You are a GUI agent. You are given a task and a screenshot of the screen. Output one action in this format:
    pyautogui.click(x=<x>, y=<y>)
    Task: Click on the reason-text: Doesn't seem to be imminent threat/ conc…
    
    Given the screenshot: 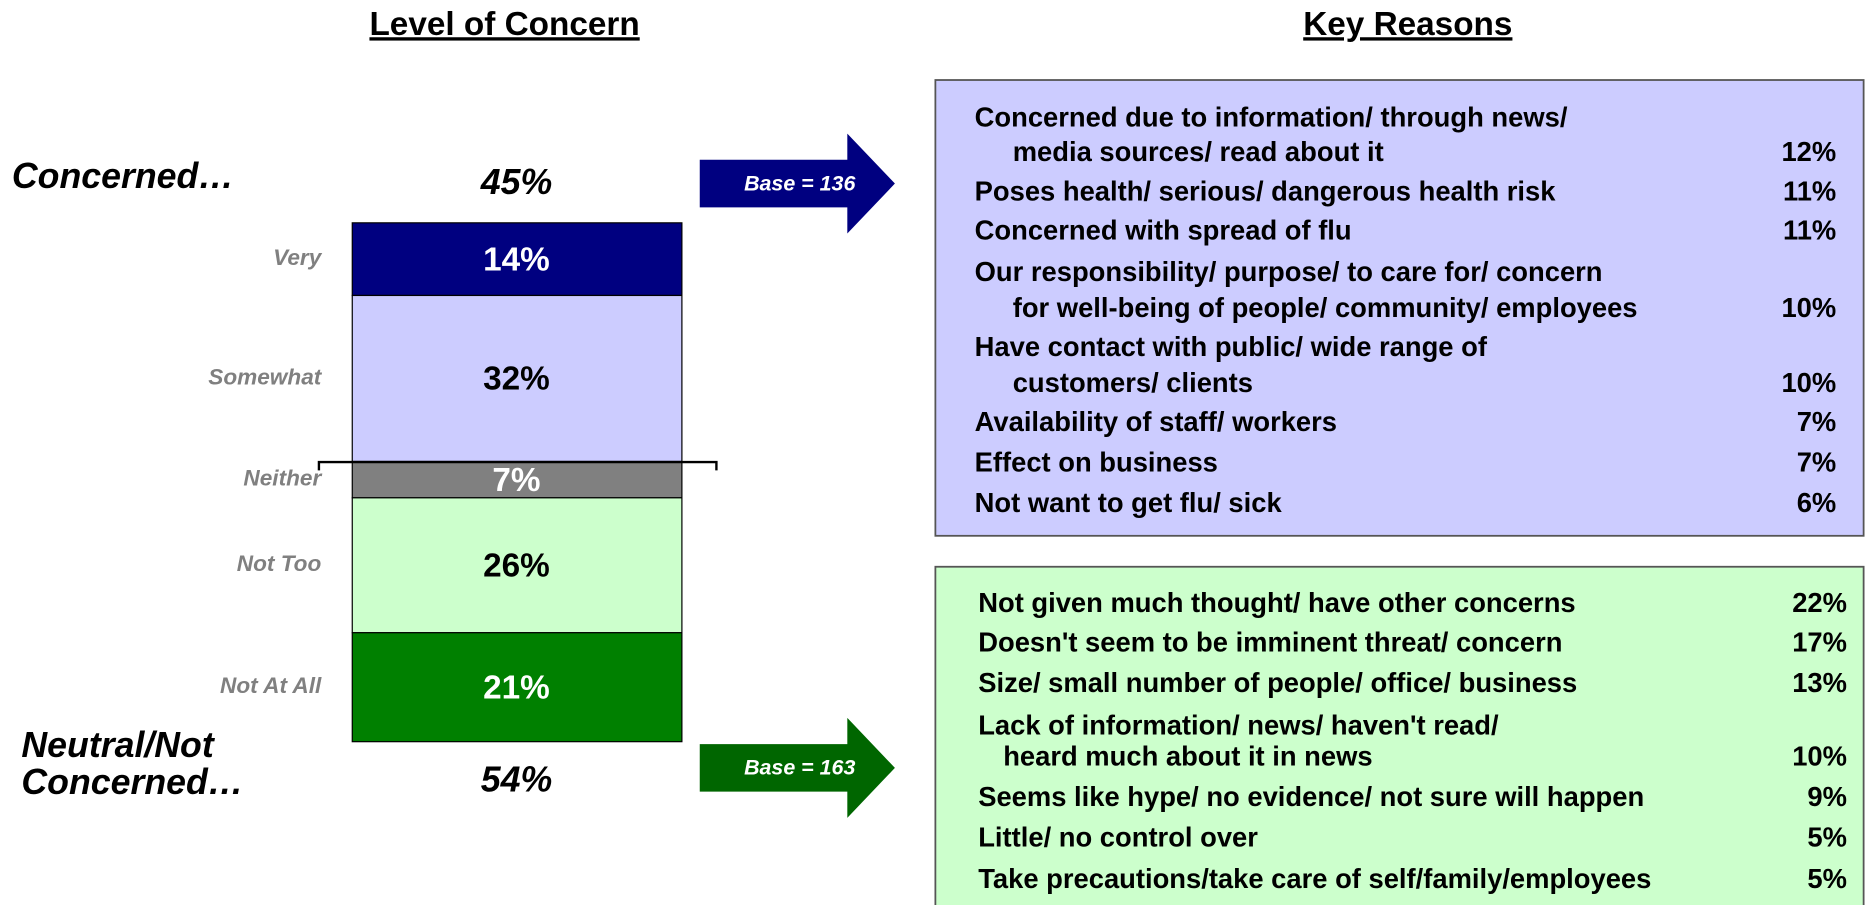 What is the action you would take?
    pyautogui.click(x=1270, y=641)
    